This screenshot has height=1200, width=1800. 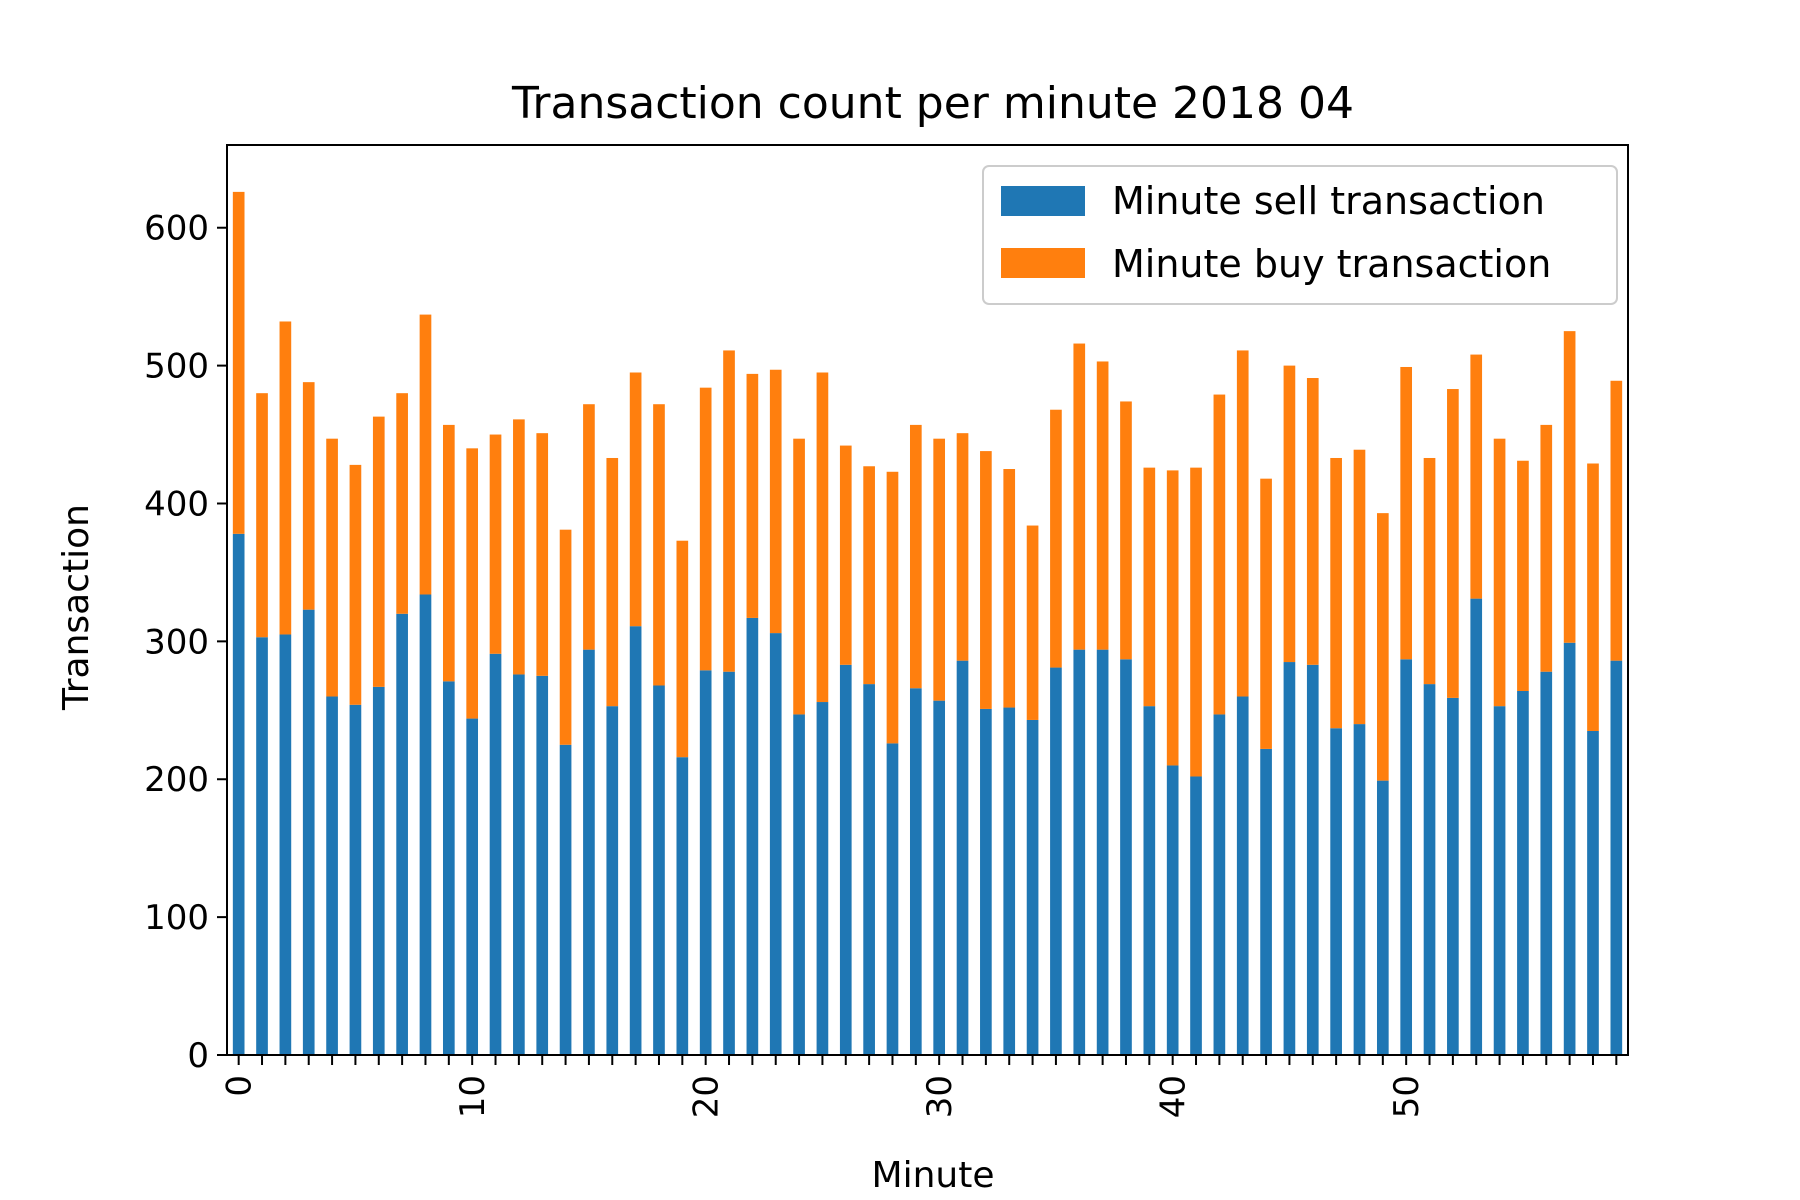 I want to click on x-tick-label-40: 40, so click(x=1174, y=1096).